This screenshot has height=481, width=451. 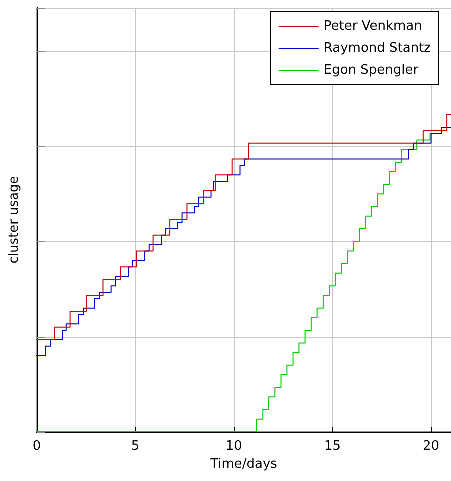 I want to click on legend-label: Raymond Stantz, so click(x=378, y=48).